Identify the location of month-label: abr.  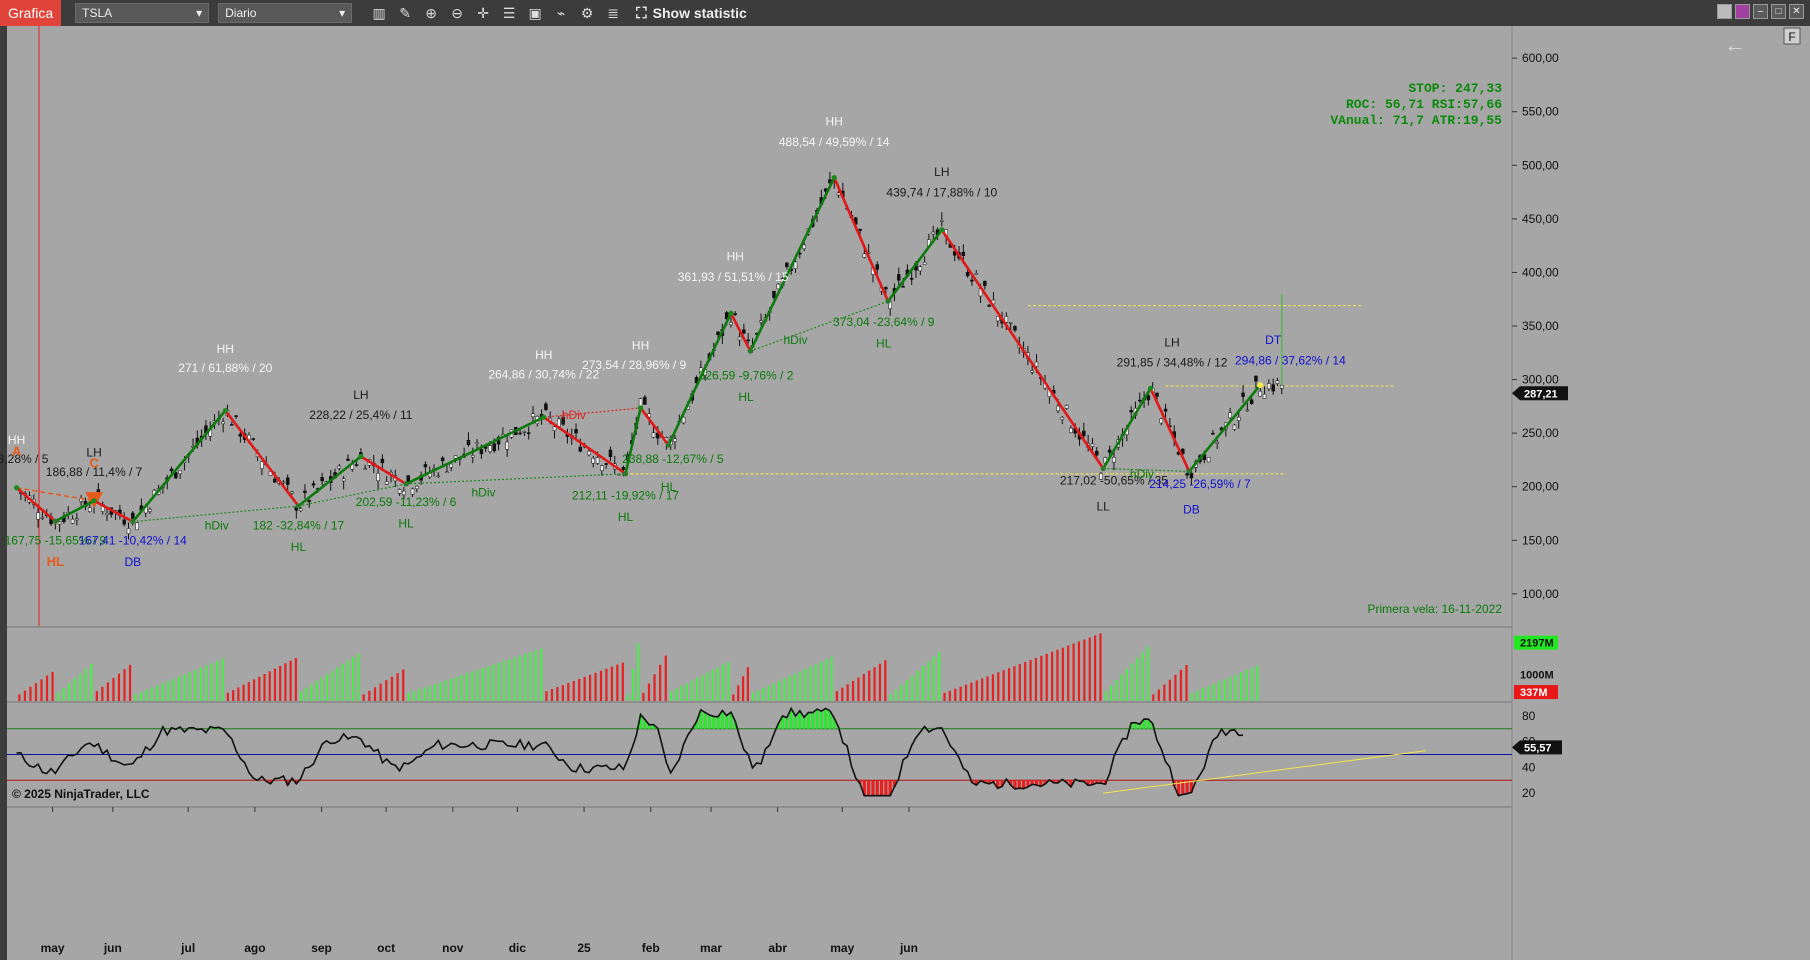
(777, 948).